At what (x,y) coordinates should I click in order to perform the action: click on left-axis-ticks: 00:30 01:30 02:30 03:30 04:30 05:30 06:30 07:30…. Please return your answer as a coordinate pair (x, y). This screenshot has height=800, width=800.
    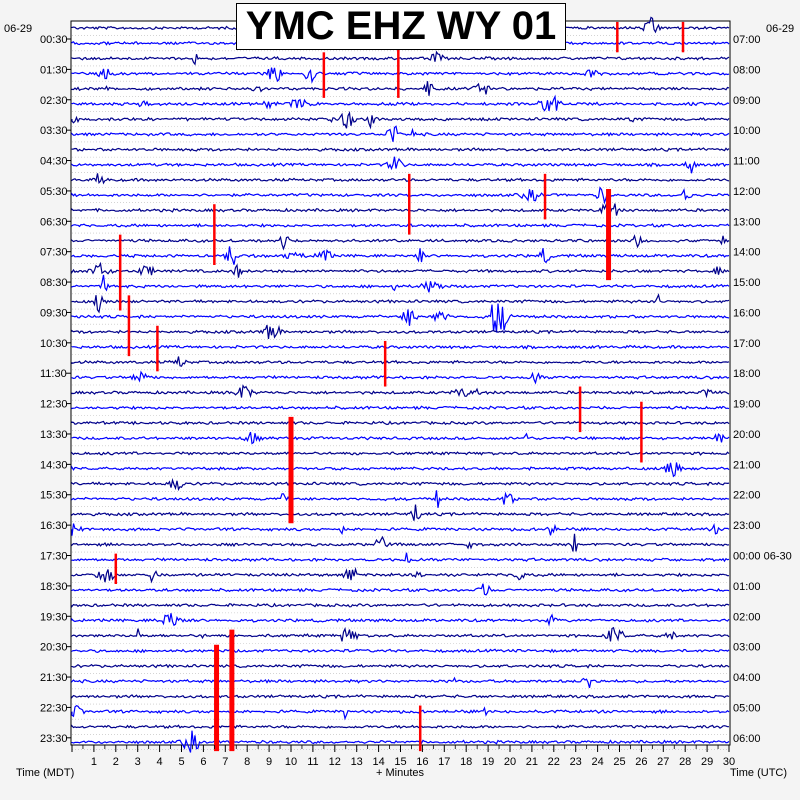
    Looking at the image, I should click on (55, 389).